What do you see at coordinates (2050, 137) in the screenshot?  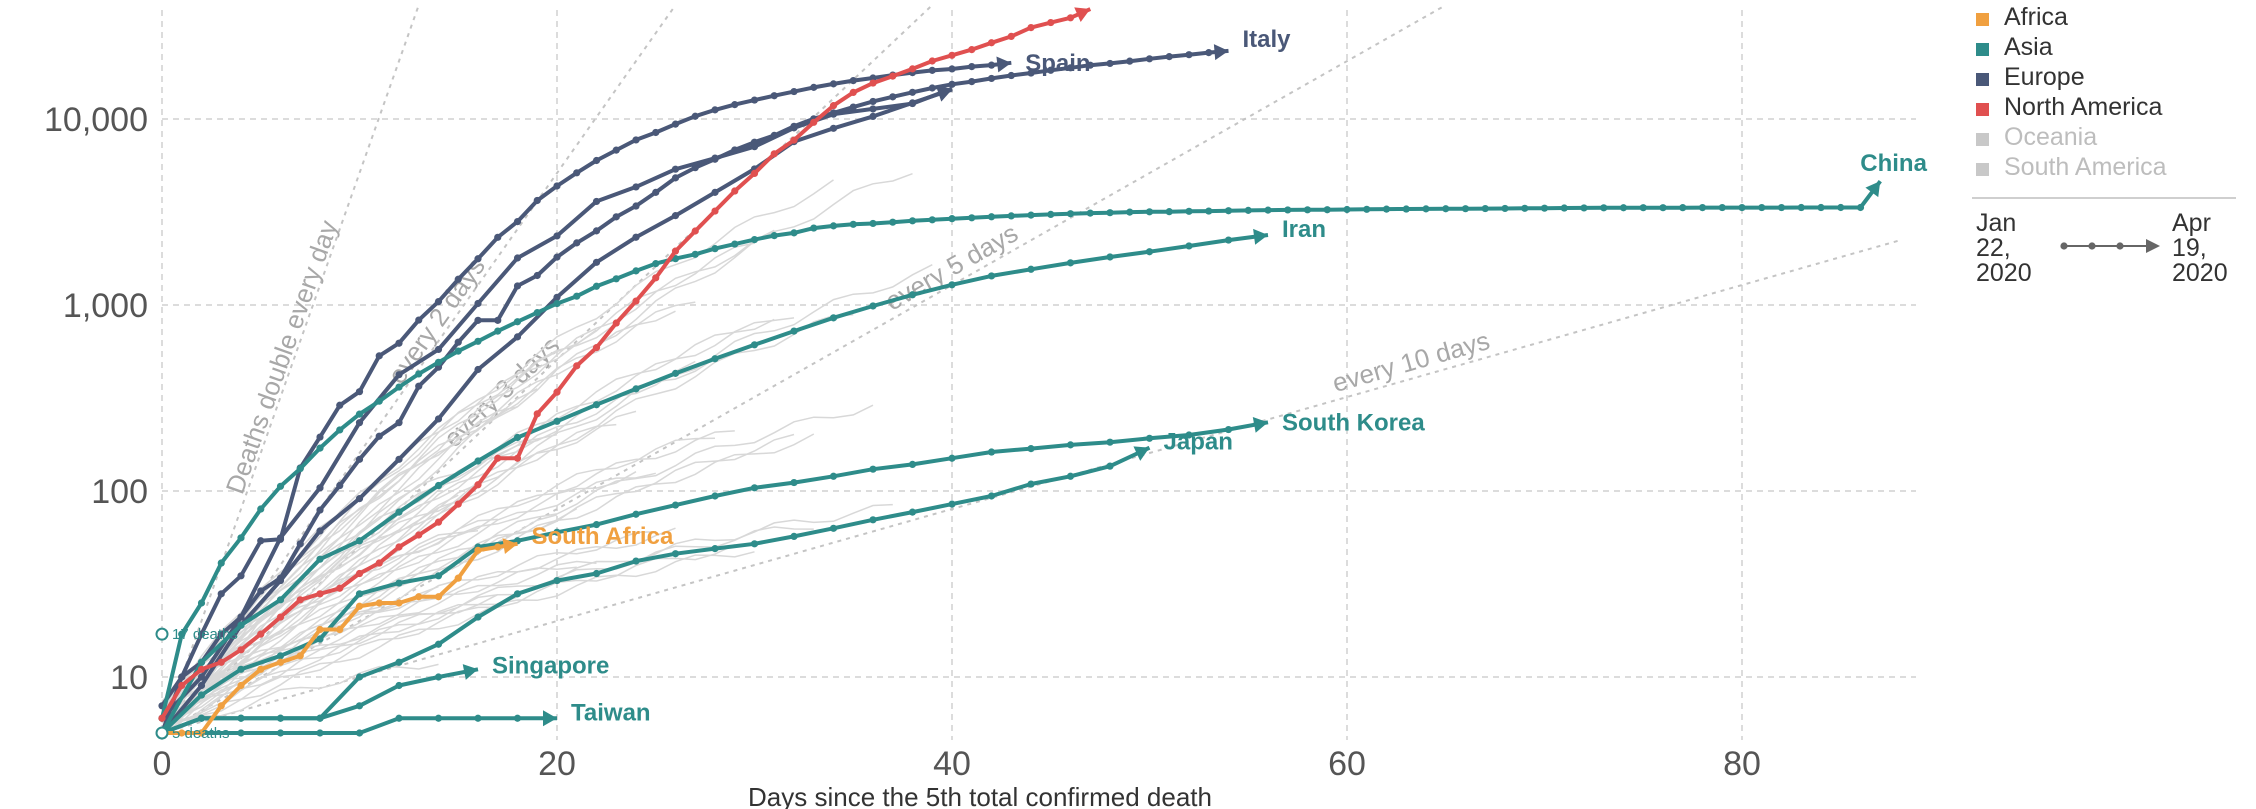 I see `legend-item-label: Oceania` at bounding box center [2050, 137].